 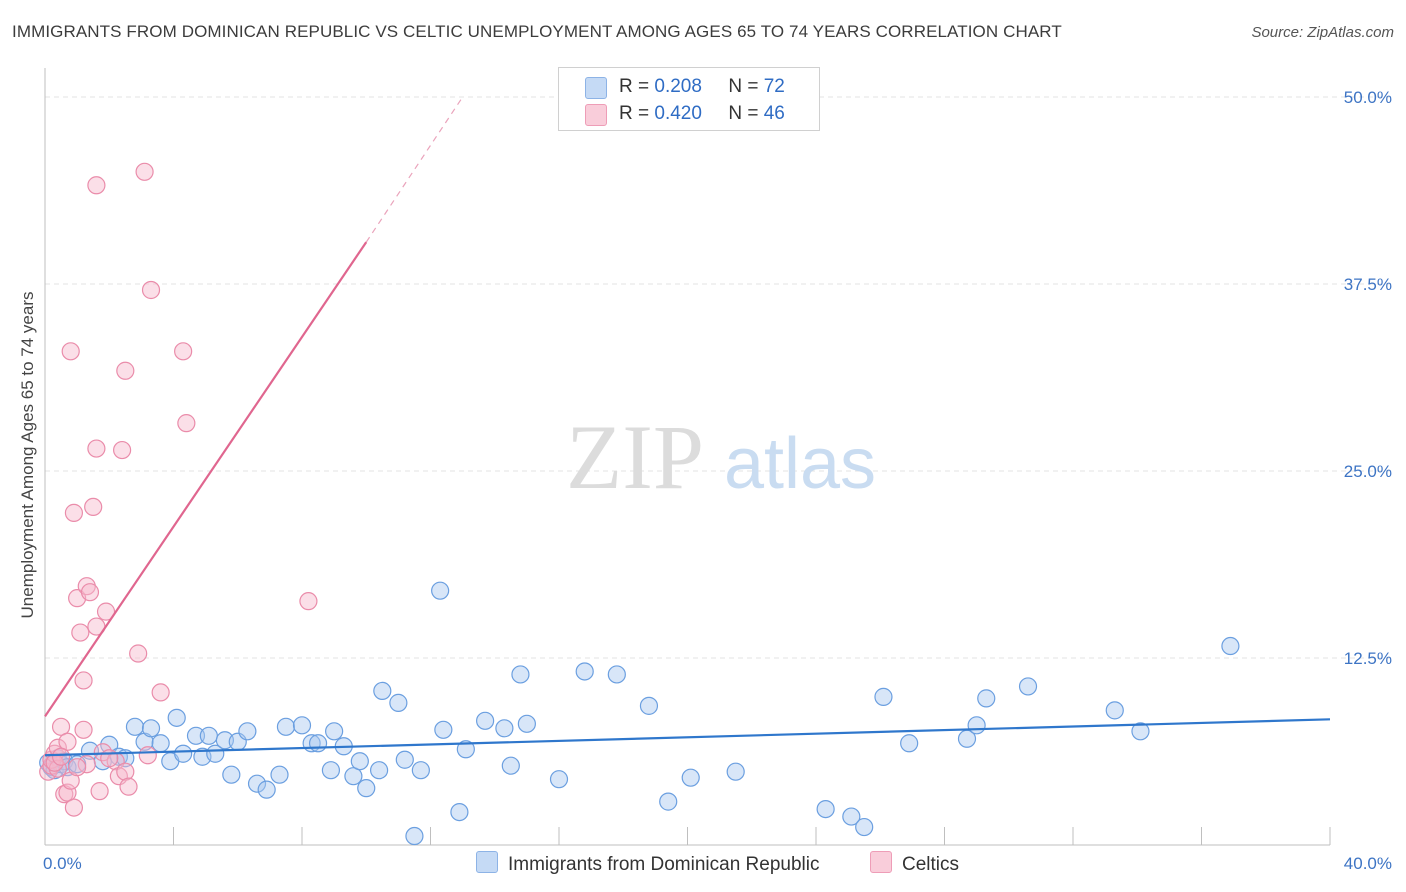 What do you see at coordinates (800, 464) in the screenshot?
I see `watermark-atlas: atlas` at bounding box center [800, 464].